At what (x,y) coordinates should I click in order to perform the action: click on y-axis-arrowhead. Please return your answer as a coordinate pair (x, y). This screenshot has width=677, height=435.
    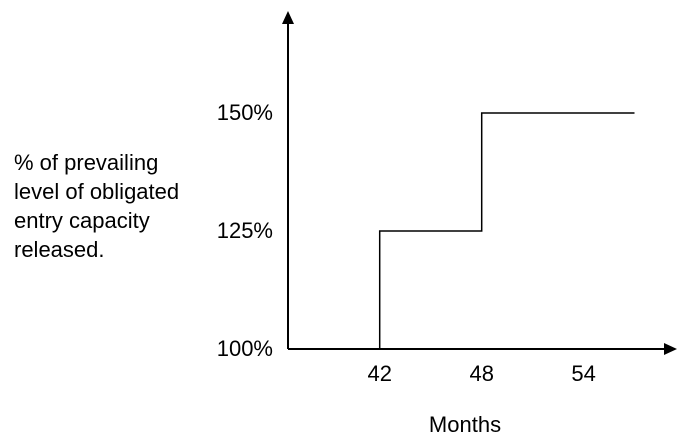
    Looking at the image, I should click on (288, 17).